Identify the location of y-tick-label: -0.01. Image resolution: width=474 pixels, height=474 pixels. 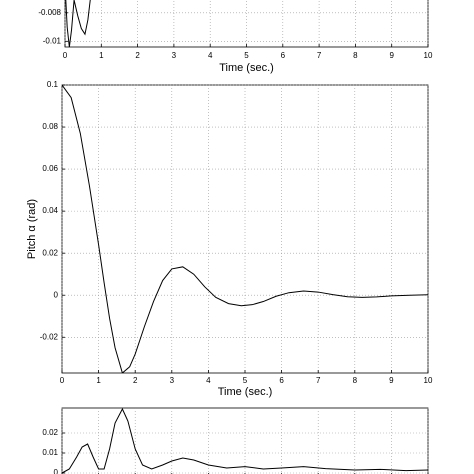
(52, 40).